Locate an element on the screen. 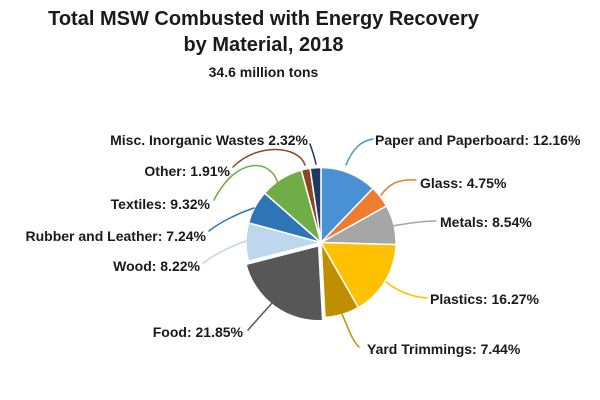 The image size is (600, 400). leader-line-food is located at coordinates (260, 316).